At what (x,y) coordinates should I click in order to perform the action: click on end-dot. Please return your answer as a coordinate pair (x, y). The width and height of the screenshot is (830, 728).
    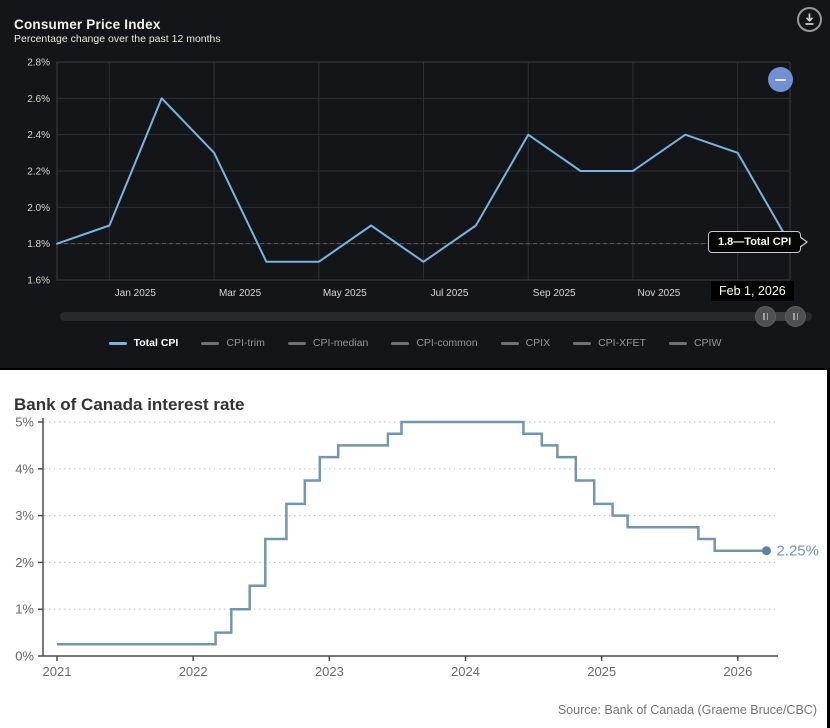
    Looking at the image, I should click on (766, 551).